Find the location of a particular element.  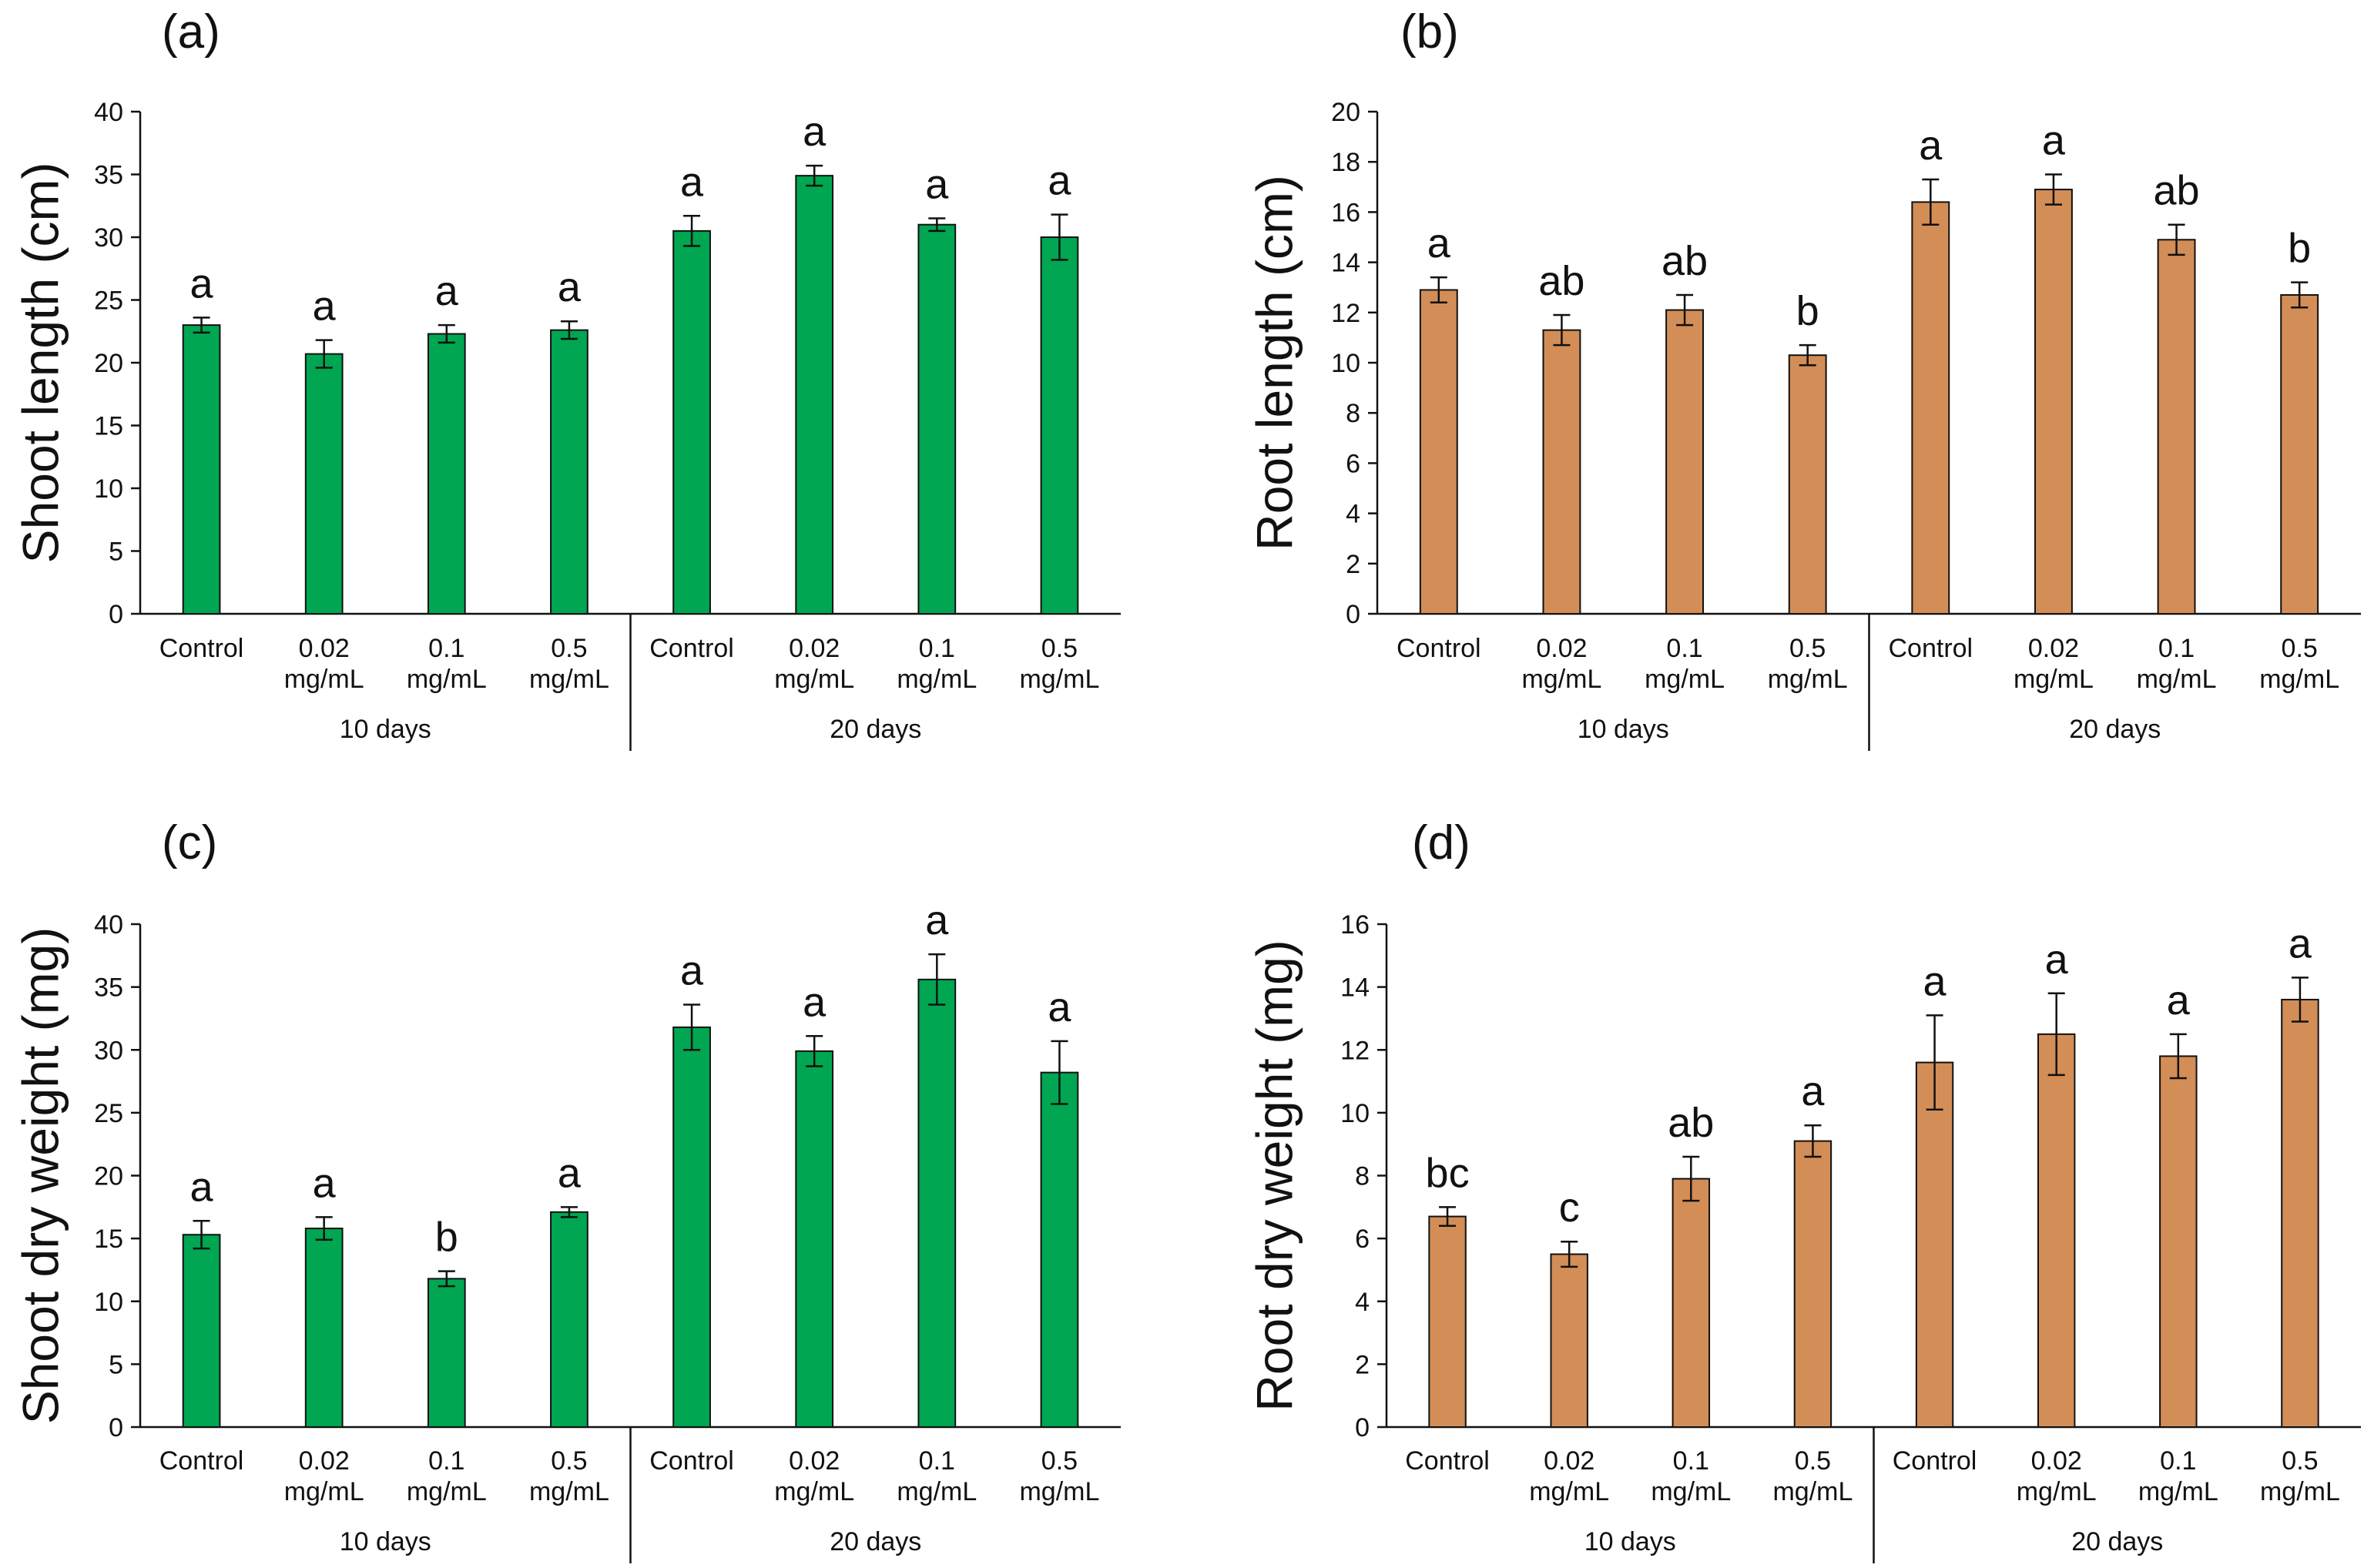

y-tick-label: 4 is located at coordinates (1353, 514).